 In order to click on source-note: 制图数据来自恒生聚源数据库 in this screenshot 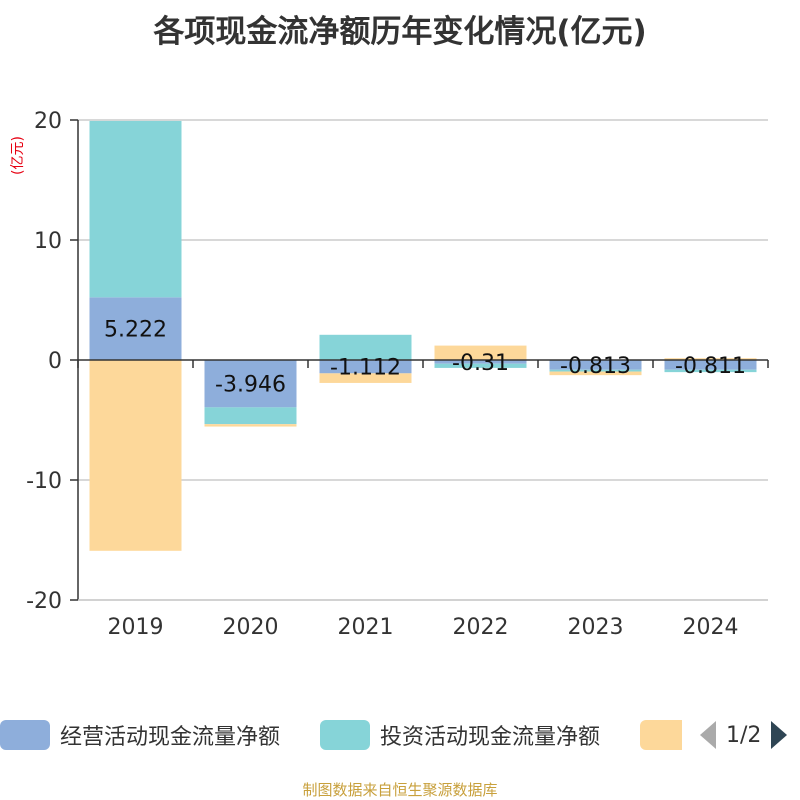, I will do `click(400, 790)`.